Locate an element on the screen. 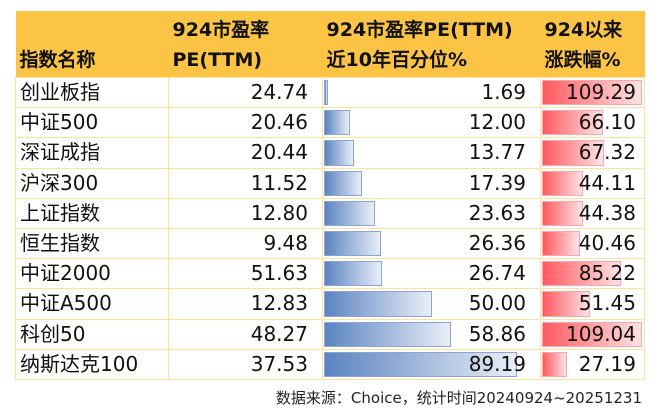  change-pct-value: 44.11 is located at coordinates (607, 182).